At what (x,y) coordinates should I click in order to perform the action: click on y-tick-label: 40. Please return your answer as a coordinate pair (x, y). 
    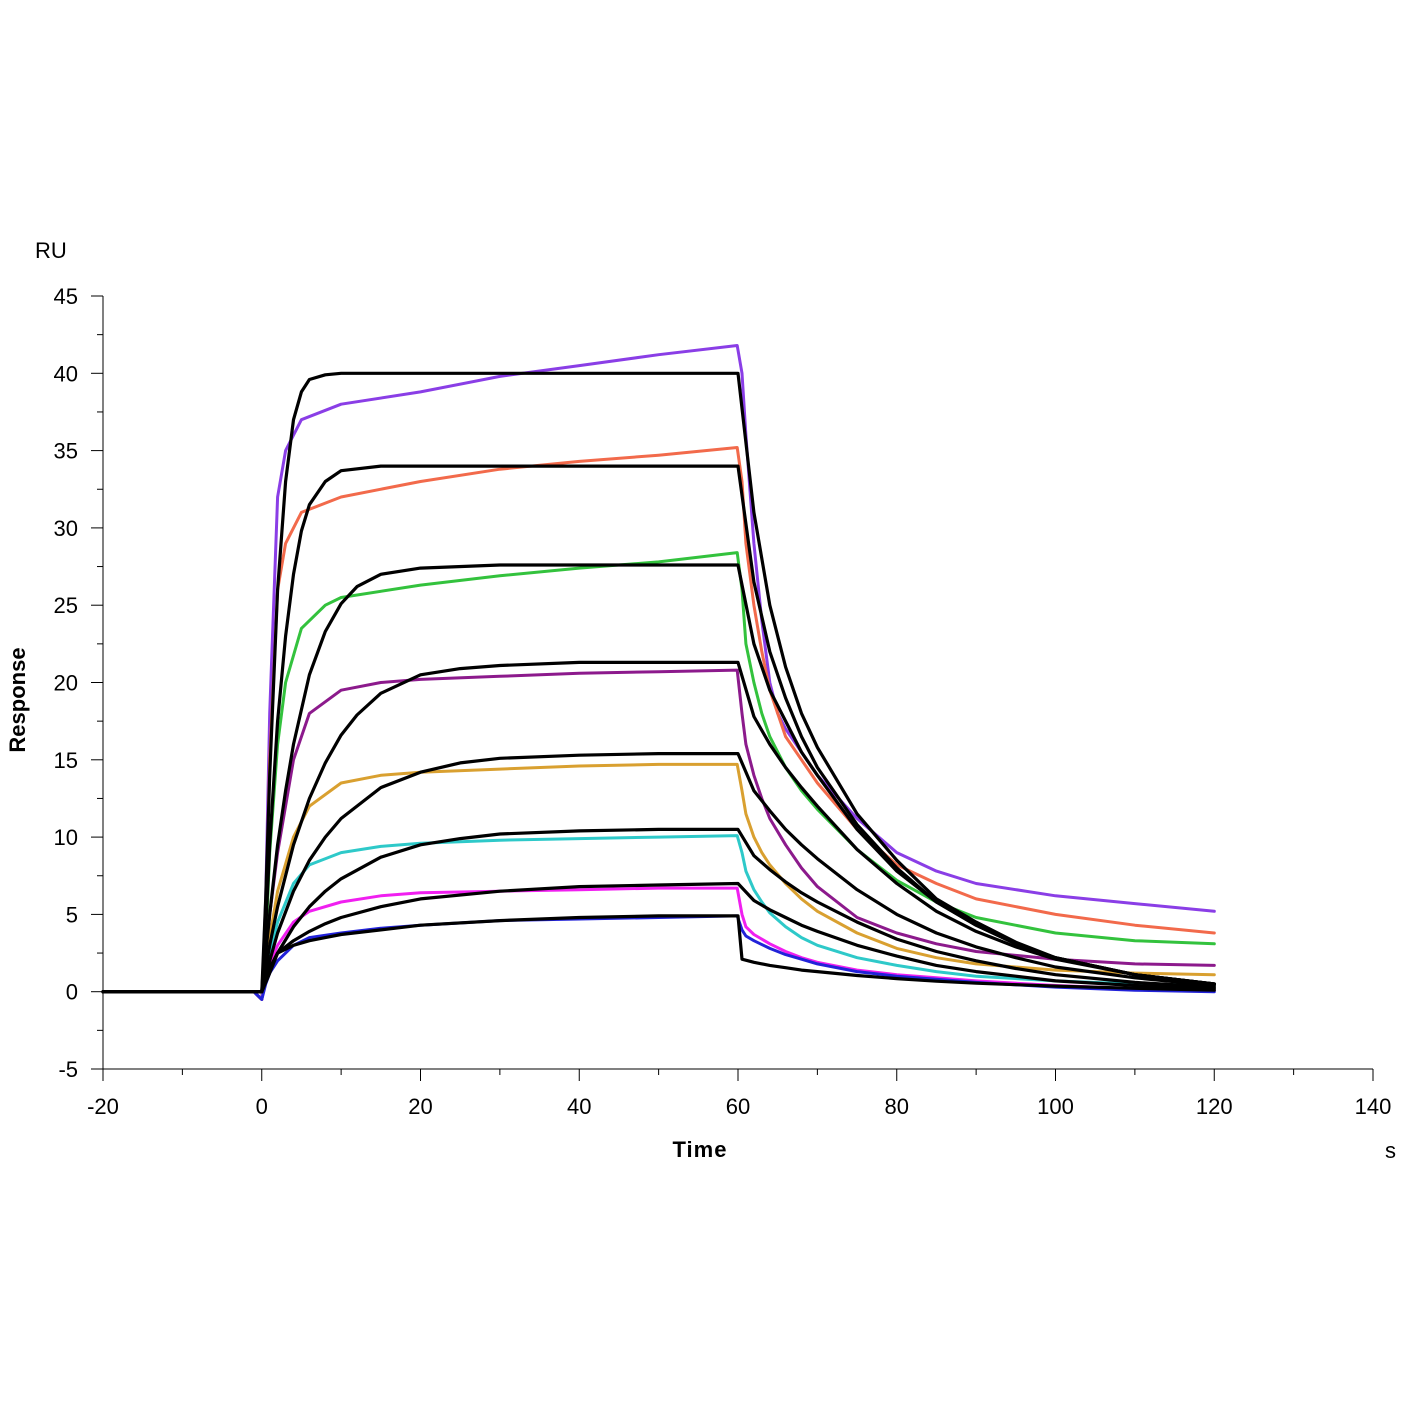
    Looking at the image, I should click on (66, 373).